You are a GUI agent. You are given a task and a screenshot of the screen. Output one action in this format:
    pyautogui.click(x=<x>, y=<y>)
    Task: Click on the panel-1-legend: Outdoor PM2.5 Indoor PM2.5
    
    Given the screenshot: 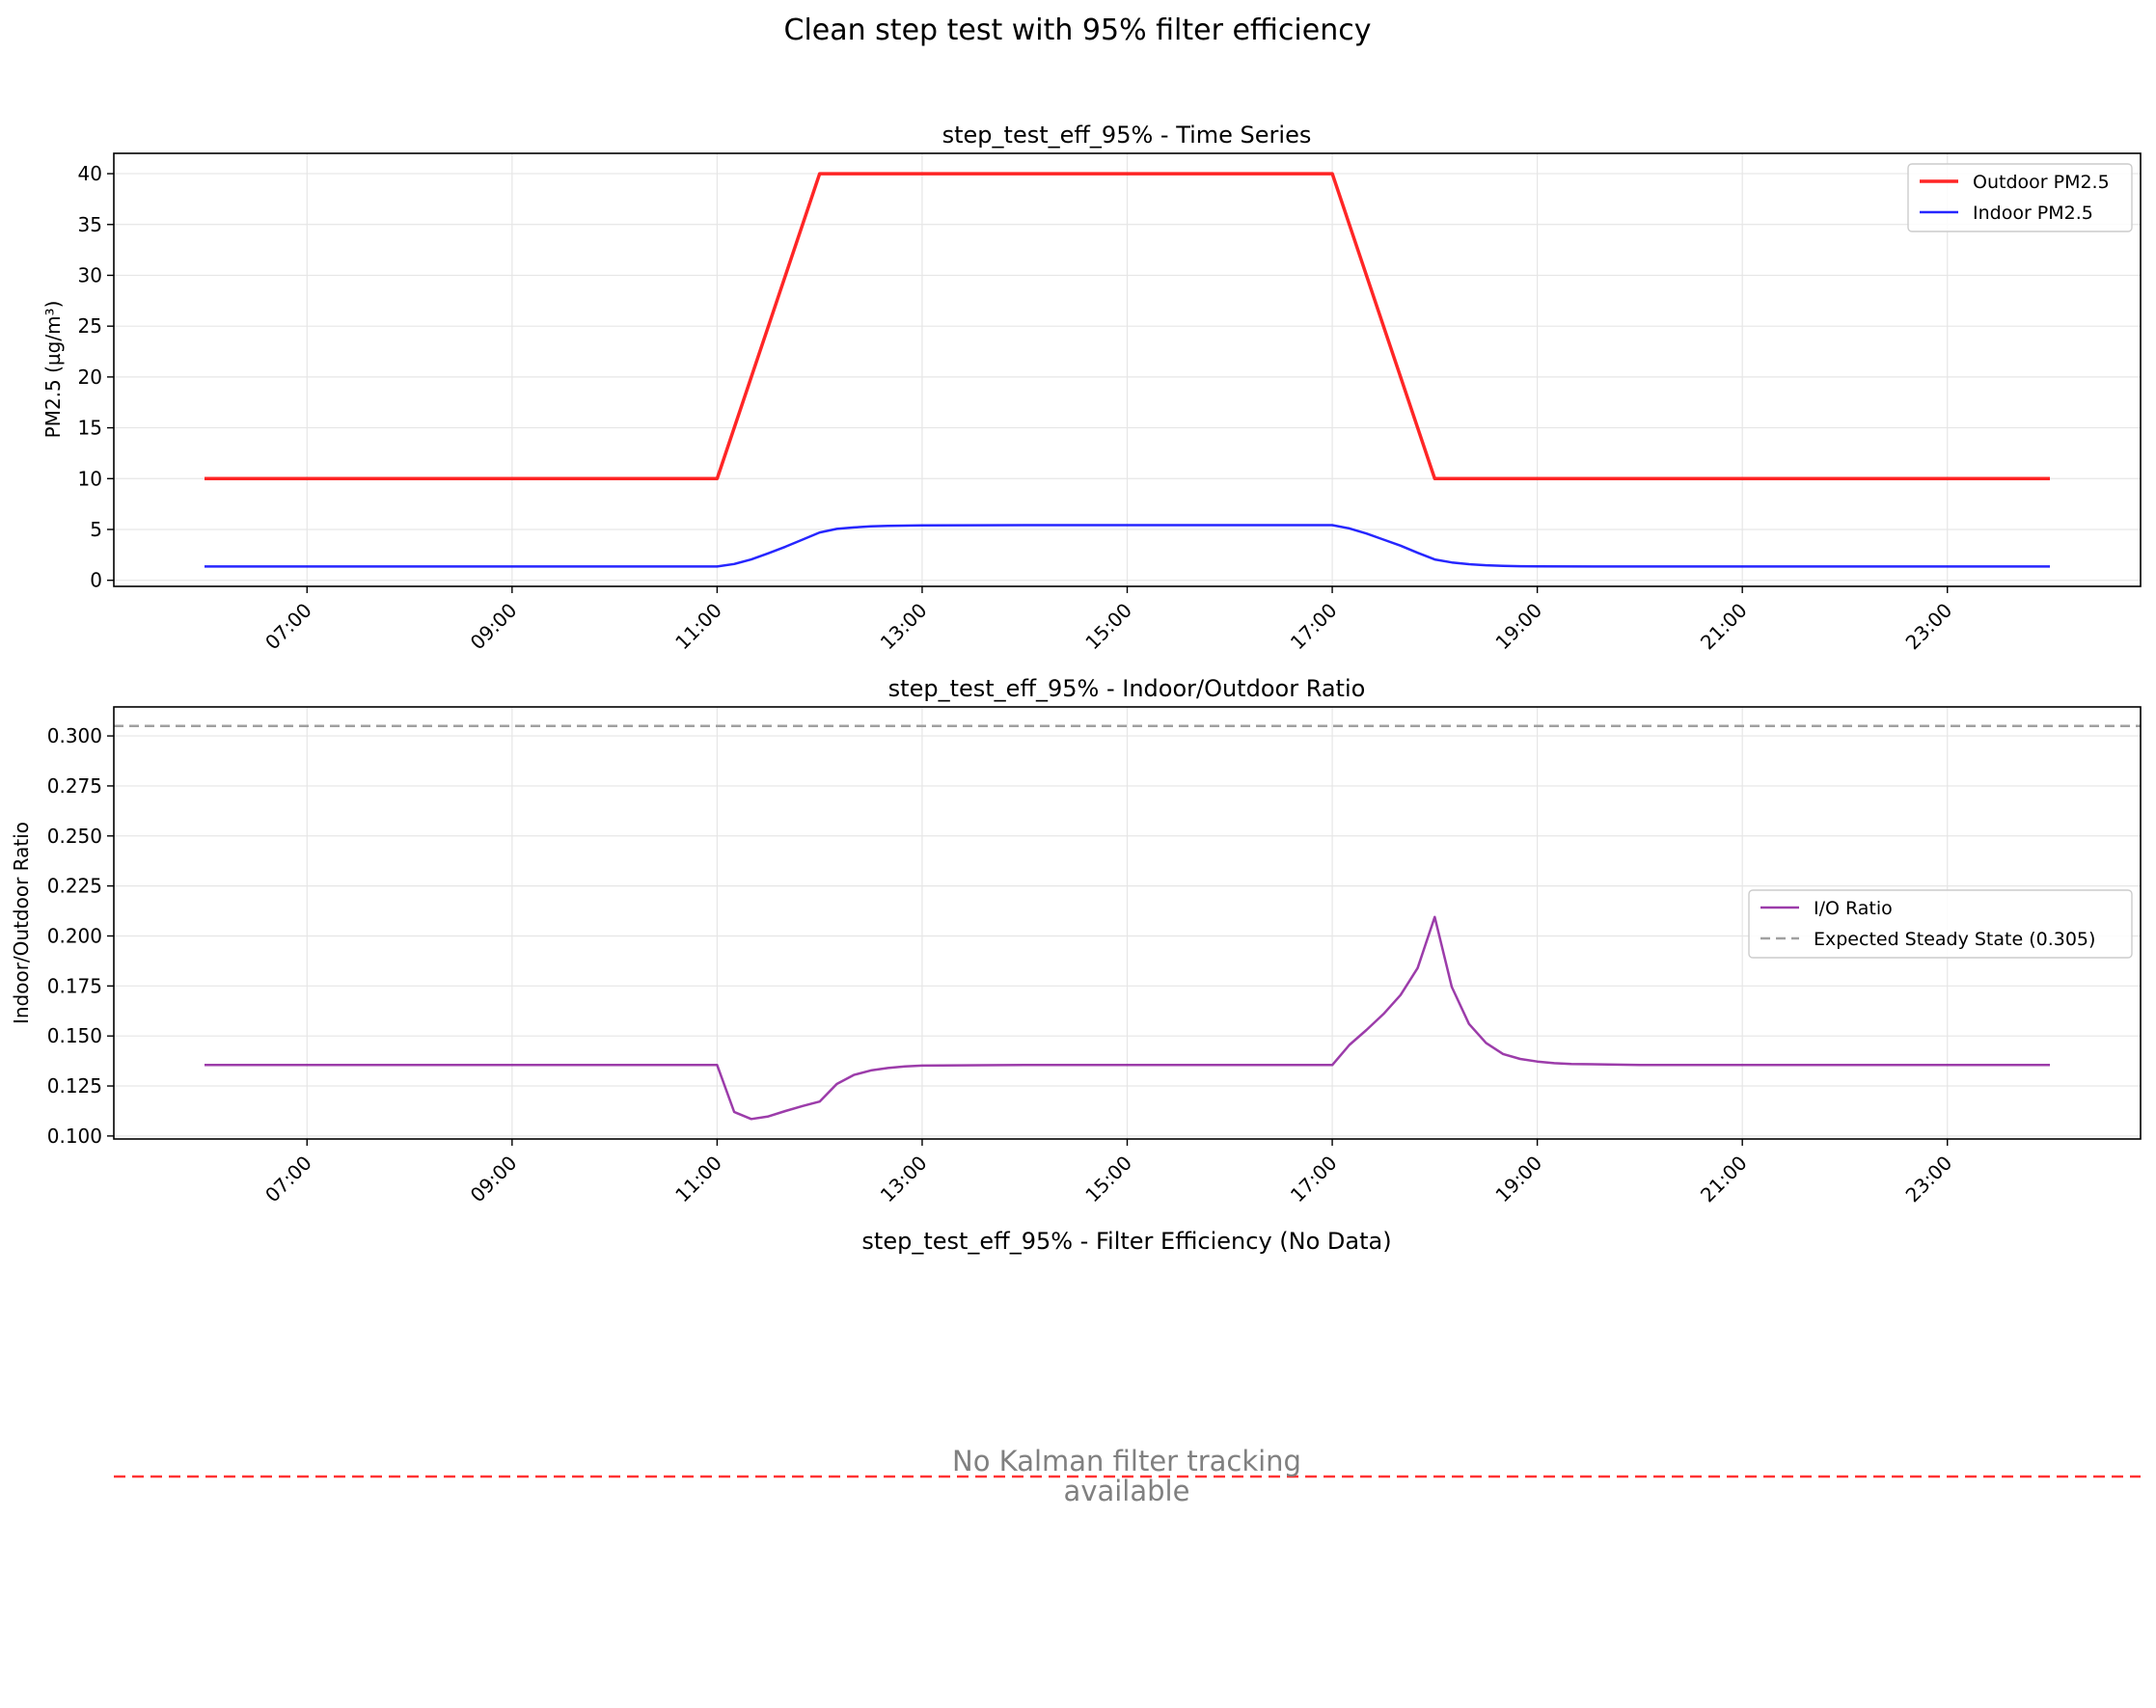 What is the action you would take?
    pyautogui.click(x=2020, y=197)
    